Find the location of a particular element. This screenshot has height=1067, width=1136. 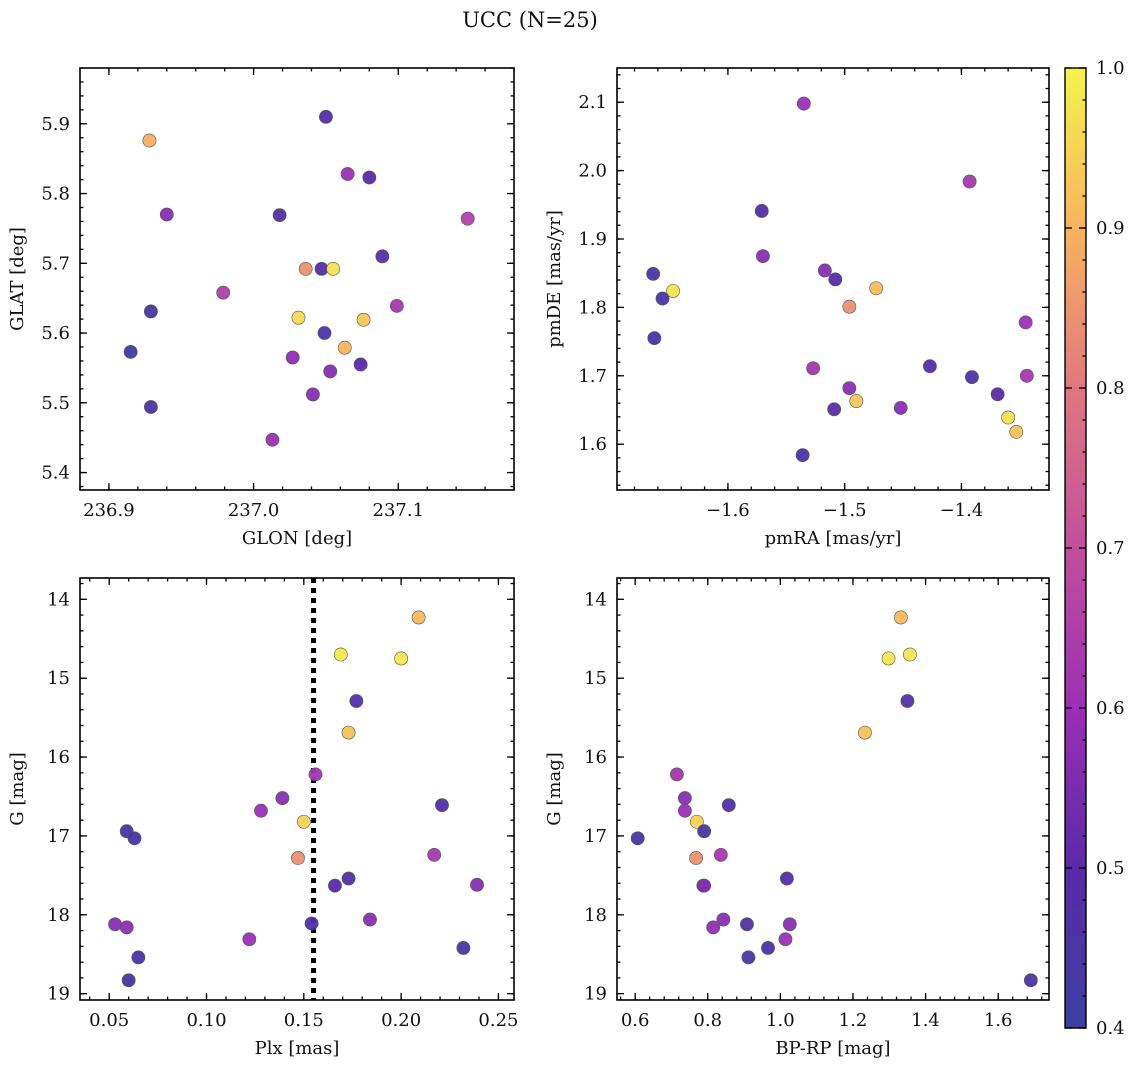

x-tick-label: 0.6 is located at coordinates (635, 1020).